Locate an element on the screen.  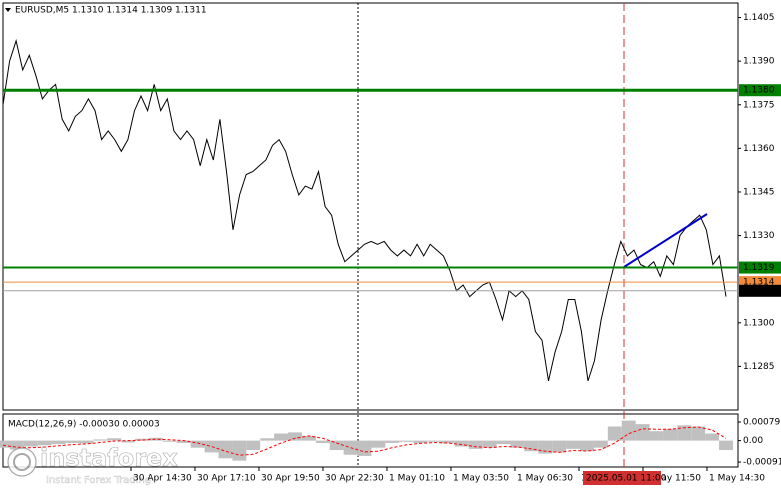
x-tick-label: 1 May 06:30 is located at coordinates (545, 479).